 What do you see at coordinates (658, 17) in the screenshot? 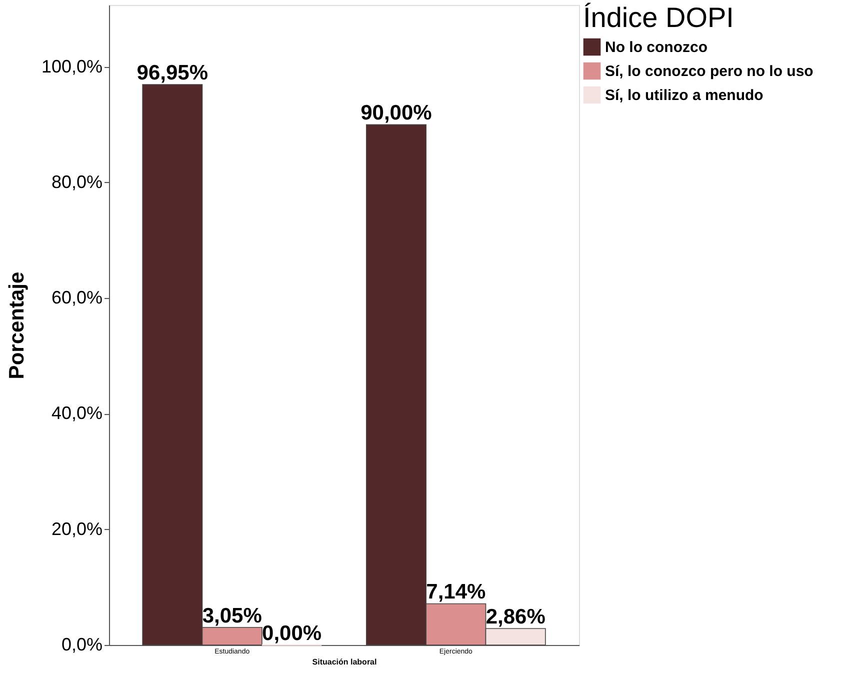
I see `legend-title: Índice DOPI` at bounding box center [658, 17].